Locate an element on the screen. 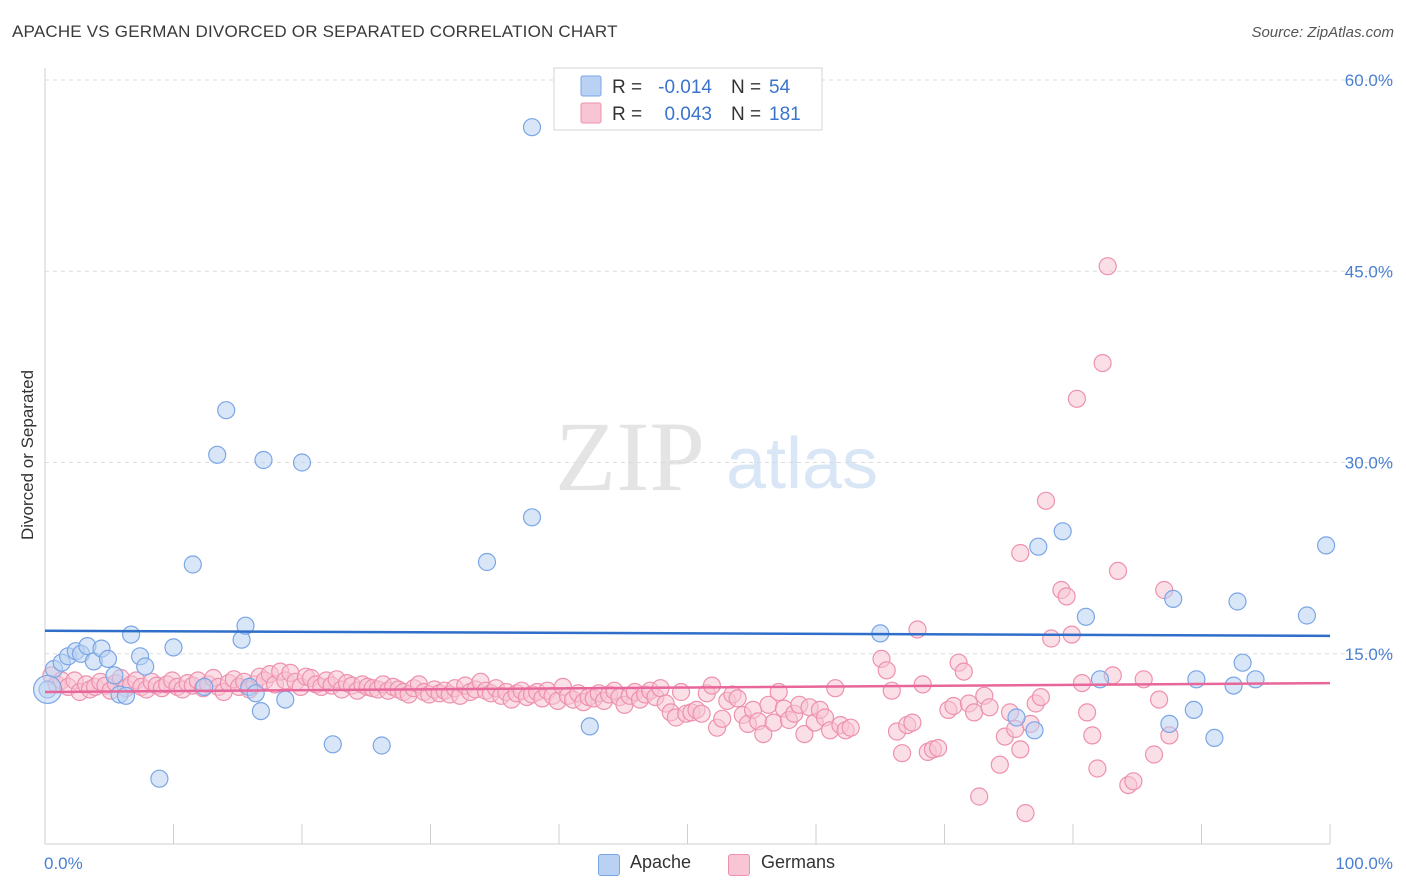  point-apache-large is located at coordinates (47, 689).